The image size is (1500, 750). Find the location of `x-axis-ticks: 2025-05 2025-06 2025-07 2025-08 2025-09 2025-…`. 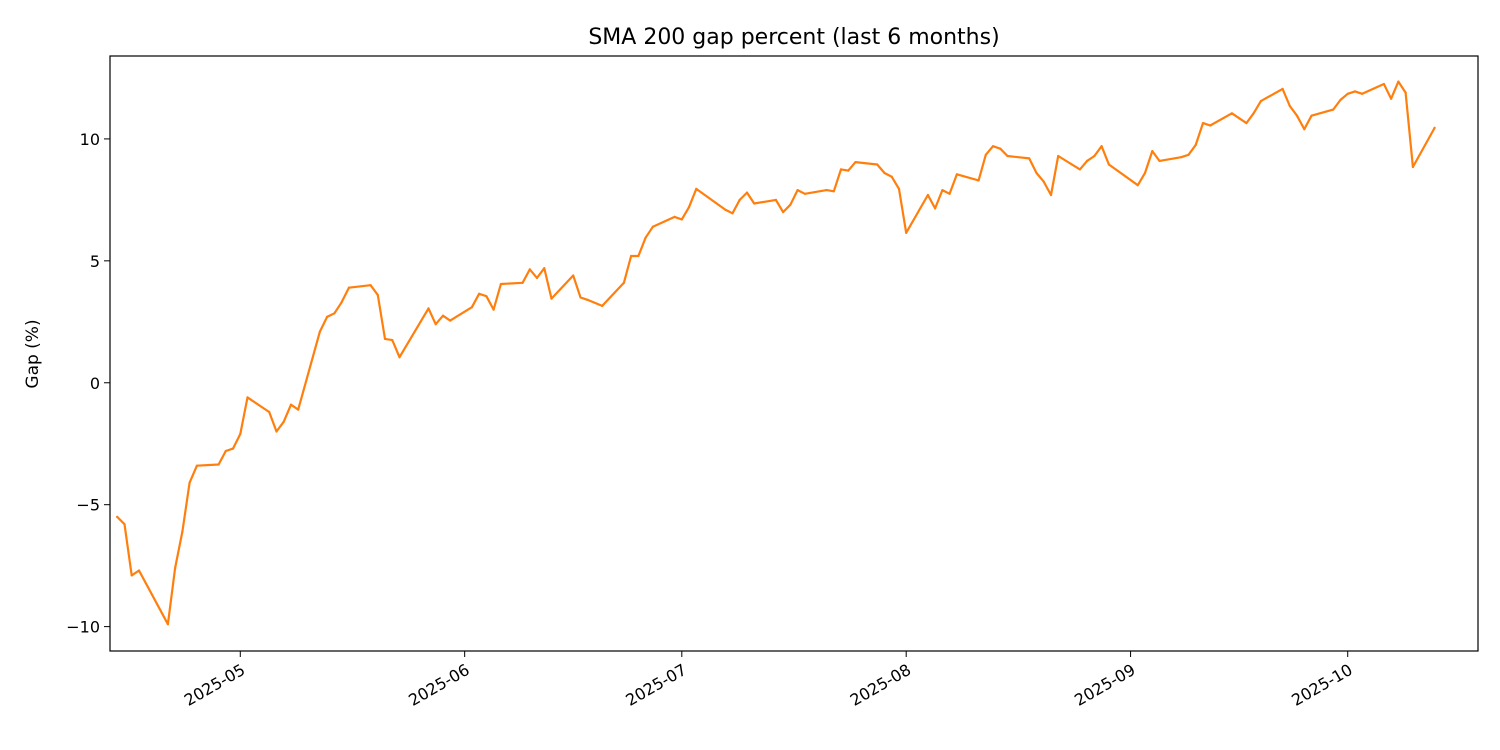

x-axis-ticks: 2025-05 2025-06 2025-07 2025-08 2025-09 2025-… is located at coordinates (768, 680).